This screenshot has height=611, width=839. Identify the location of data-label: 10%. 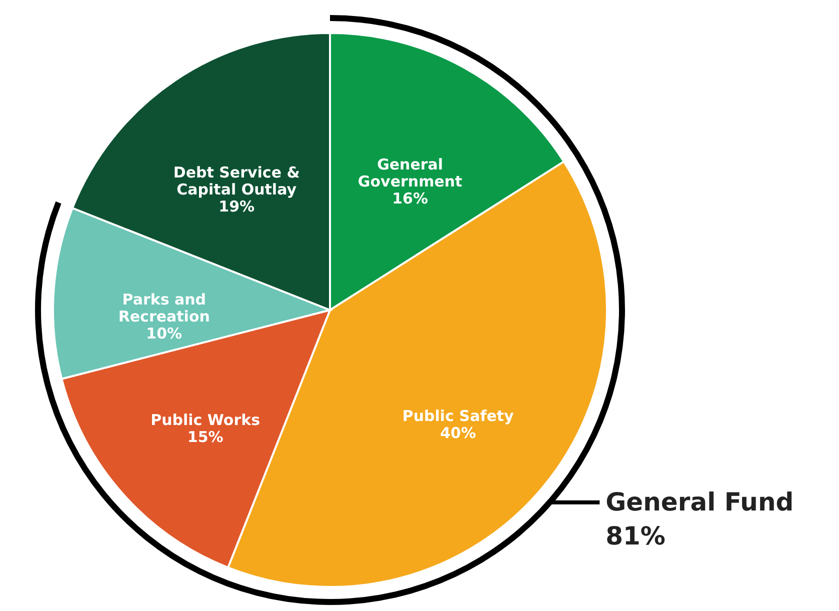
(164, 333).